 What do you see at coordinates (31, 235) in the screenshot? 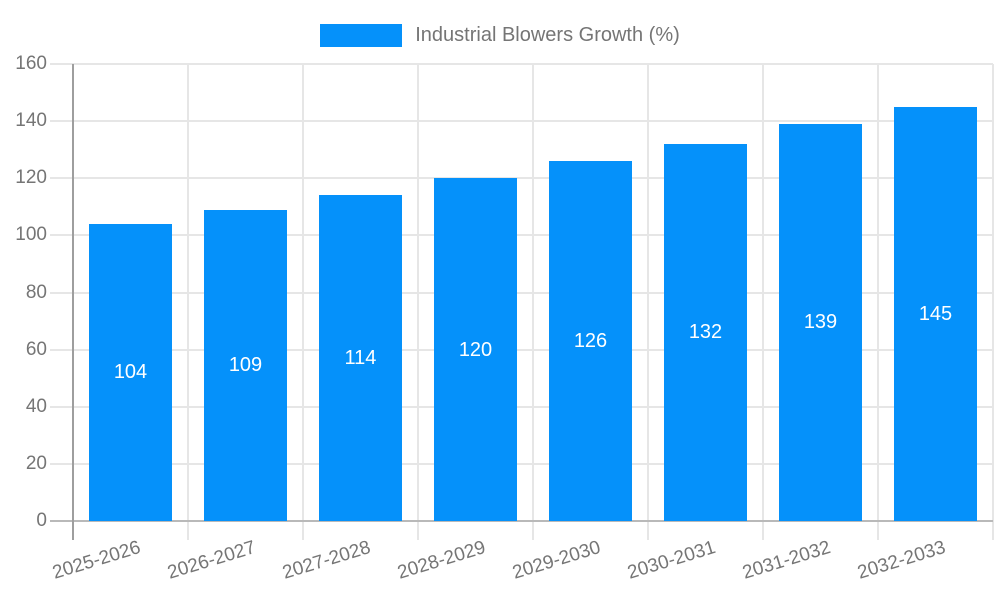
I see `y-tick-label: 100` at bounding box center [31, 235].